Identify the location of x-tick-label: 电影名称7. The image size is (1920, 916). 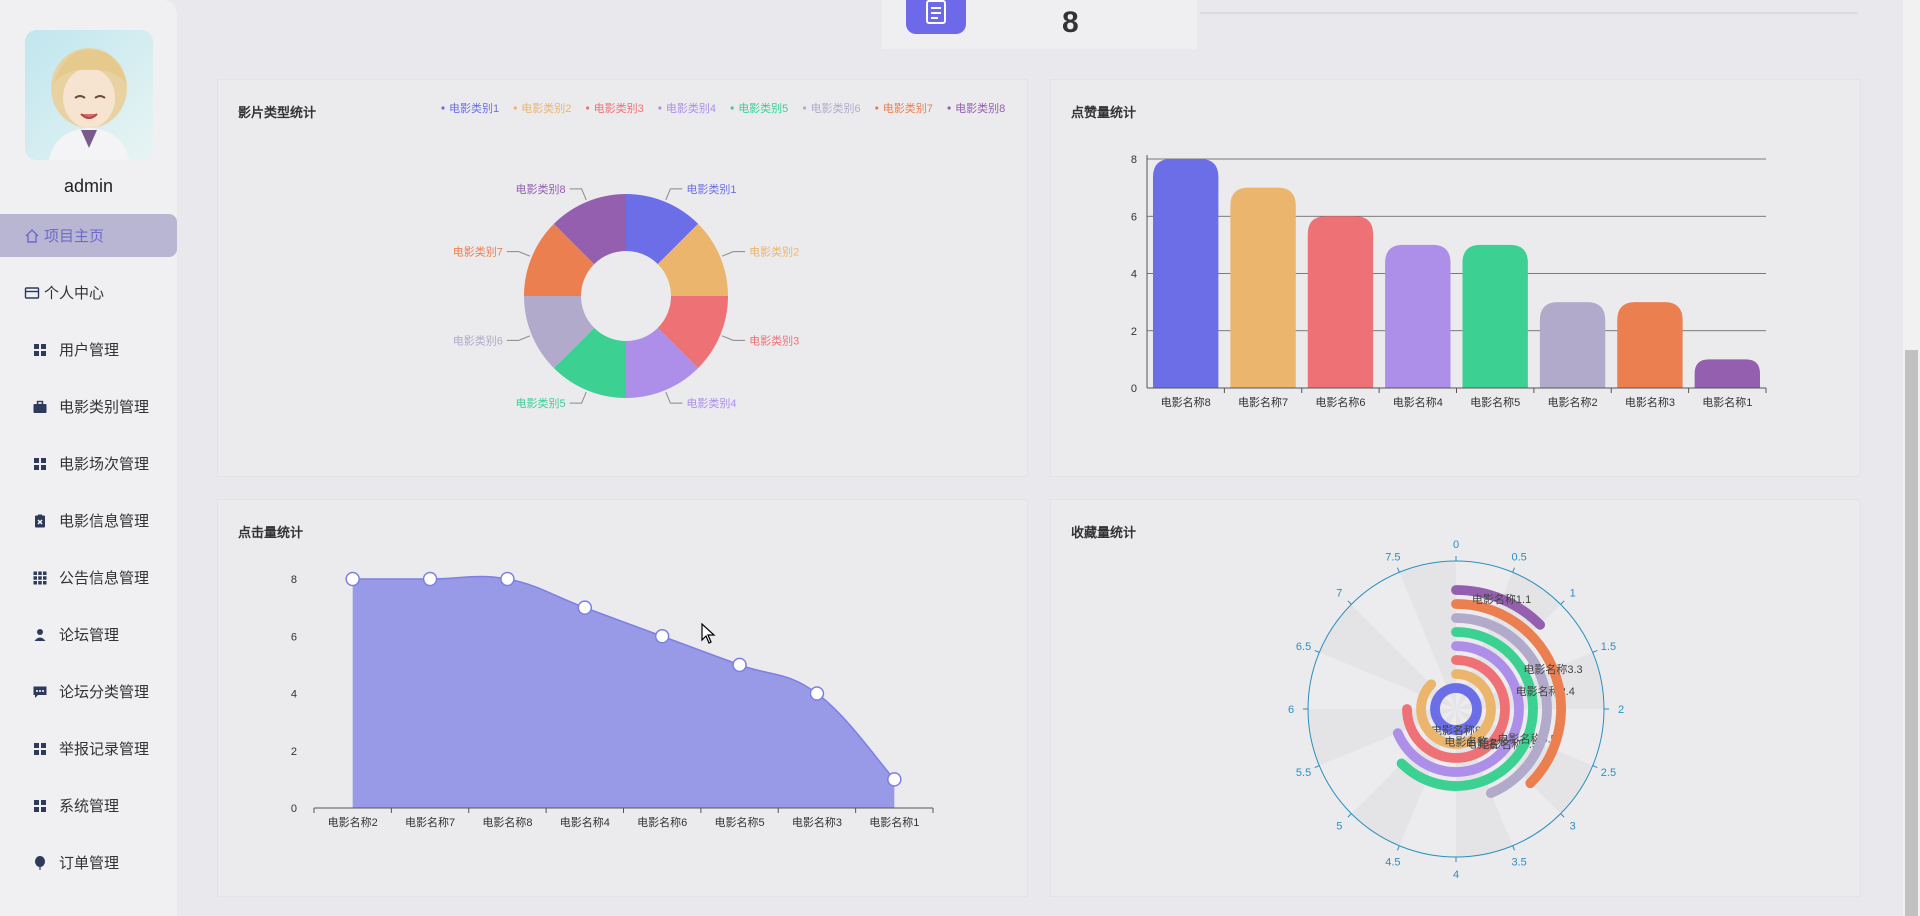
(430, 822).